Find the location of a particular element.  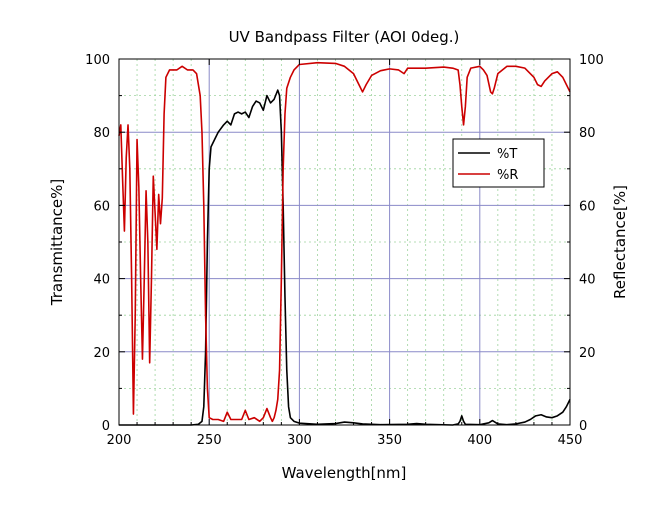

y-tick-label-right: 40 is located at coordinates (587, 280).